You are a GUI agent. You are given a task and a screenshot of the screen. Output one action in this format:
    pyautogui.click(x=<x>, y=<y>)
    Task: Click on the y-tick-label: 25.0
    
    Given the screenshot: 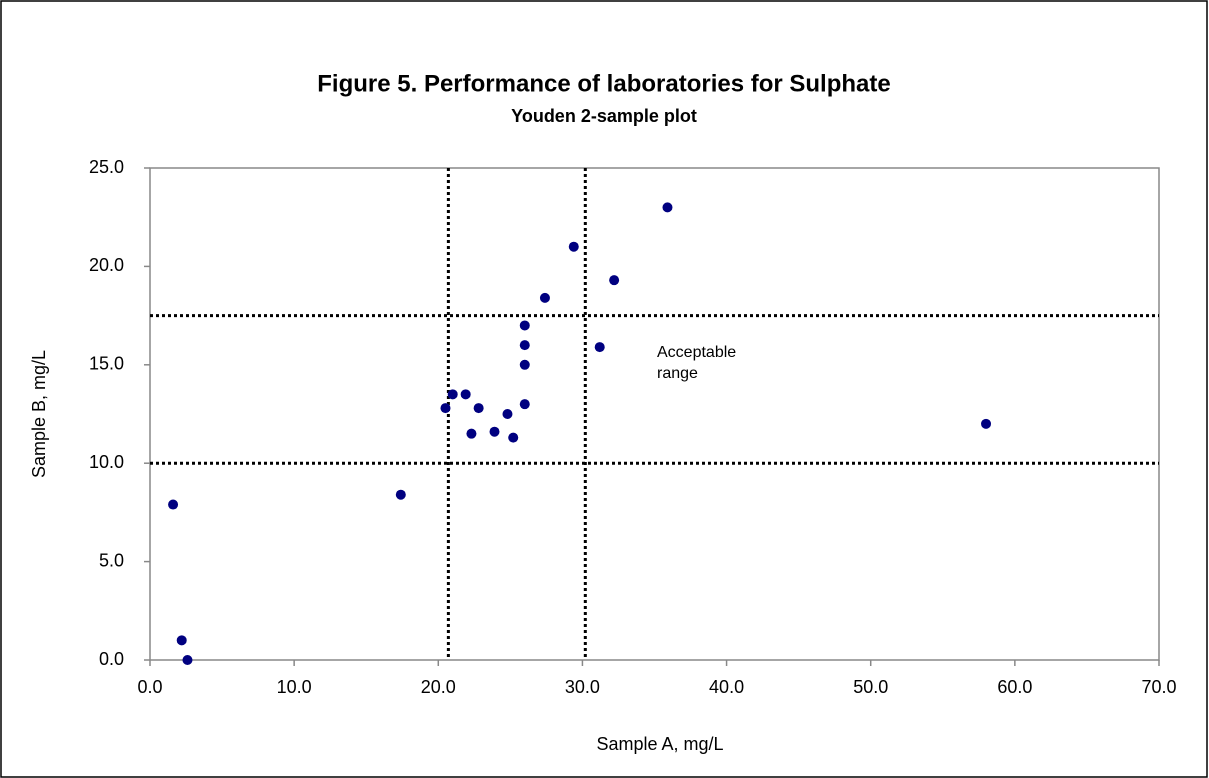 What is the action you would take?
    pyautogui.click(x=106, y=167)
    